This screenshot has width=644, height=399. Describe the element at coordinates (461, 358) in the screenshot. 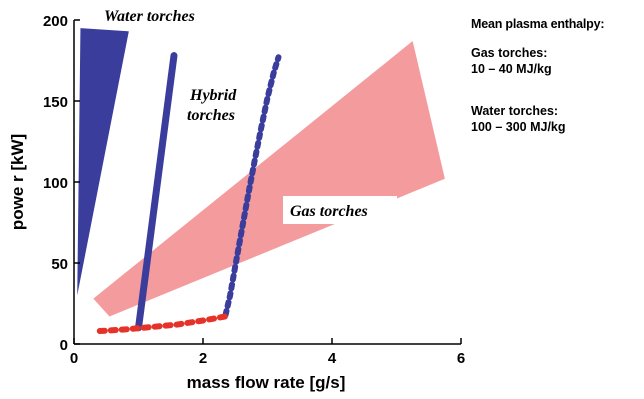

I see `x-tick-label: 6` at that location.